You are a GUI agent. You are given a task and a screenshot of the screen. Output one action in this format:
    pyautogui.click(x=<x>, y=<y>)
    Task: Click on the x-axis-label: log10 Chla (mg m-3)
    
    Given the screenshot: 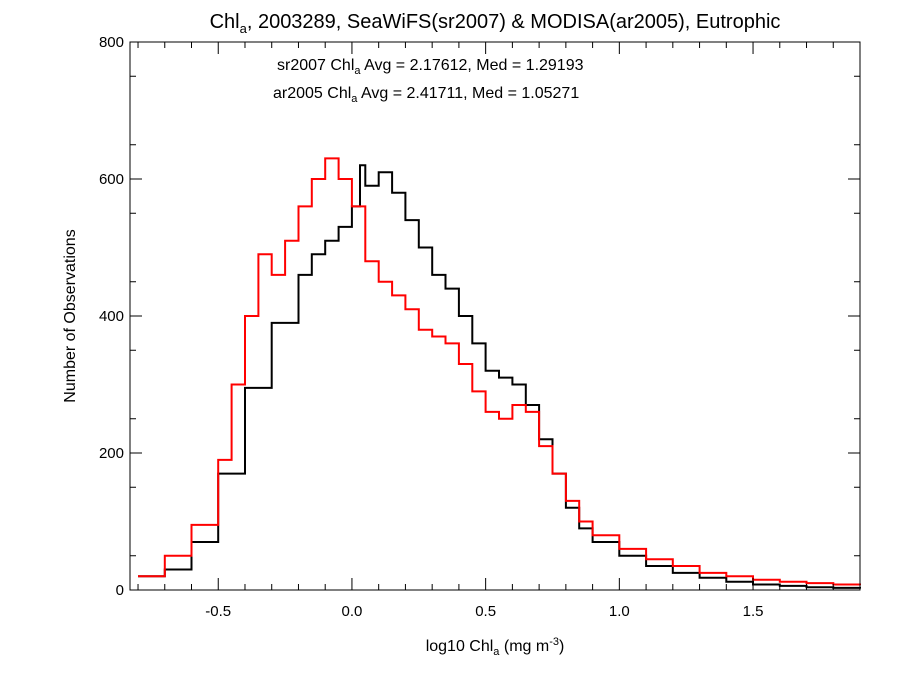 What is the action you would take?
    pyautogui.click(x=495, y=647)
    